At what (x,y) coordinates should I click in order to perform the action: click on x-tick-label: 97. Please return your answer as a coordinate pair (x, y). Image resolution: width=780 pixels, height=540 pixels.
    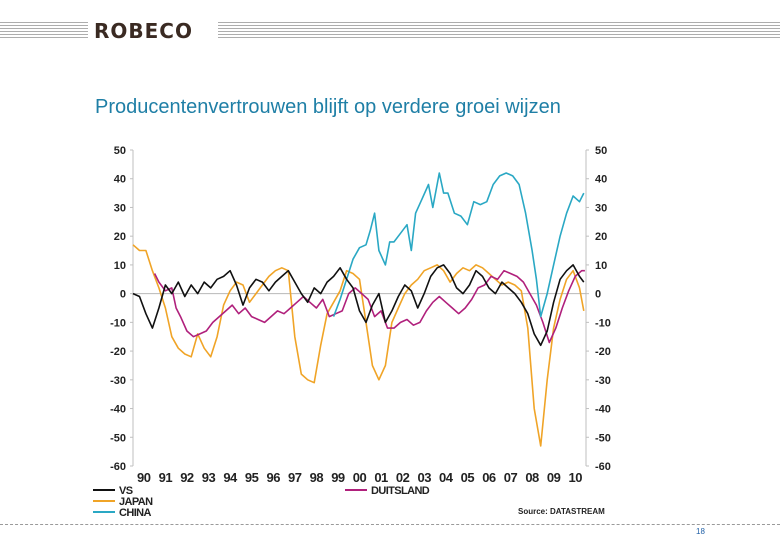
    Looking at the image, I should click on (295, 477).